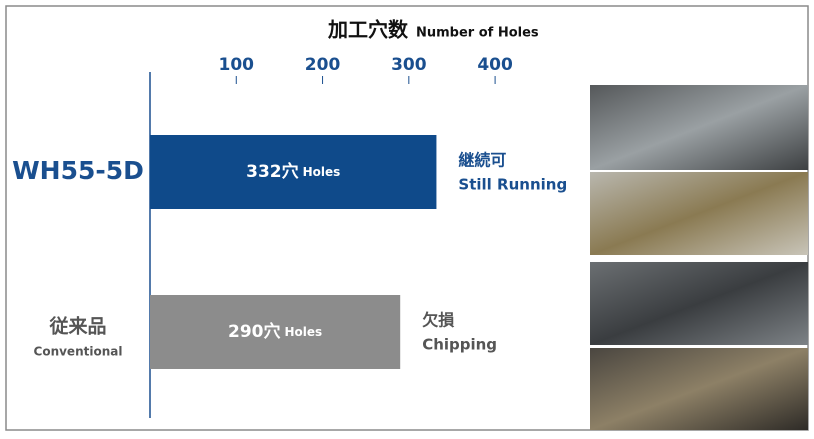 Image resolution: width=814 pixels, height=439 pixels. What do you see at coordinates (477, 33) in the screenshot?
I see `chart-subtitle: Number of Holes` at bounding box center [477, 33].